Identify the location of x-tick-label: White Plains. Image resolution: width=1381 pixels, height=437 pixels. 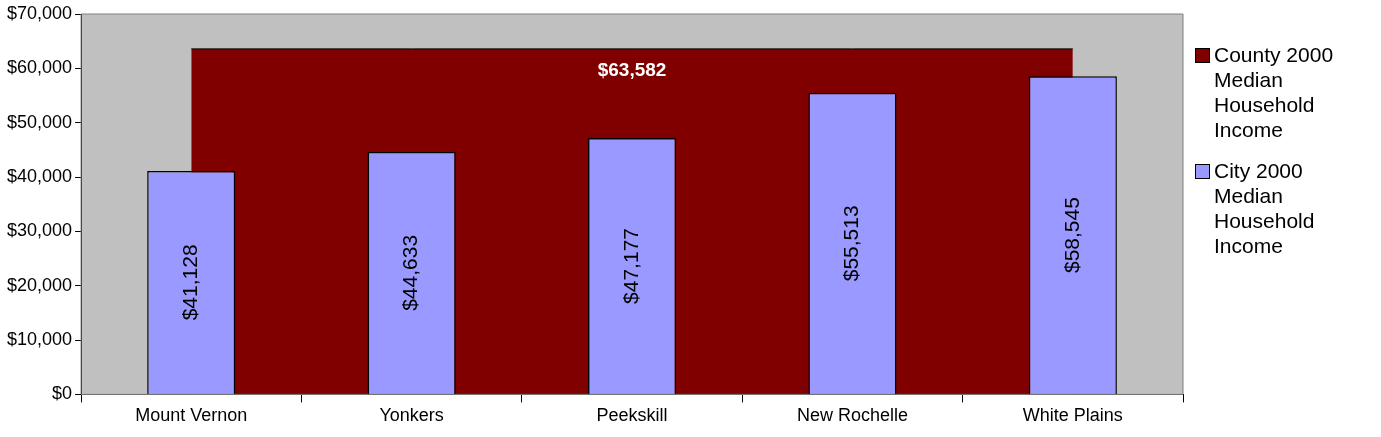
(1072, 415).